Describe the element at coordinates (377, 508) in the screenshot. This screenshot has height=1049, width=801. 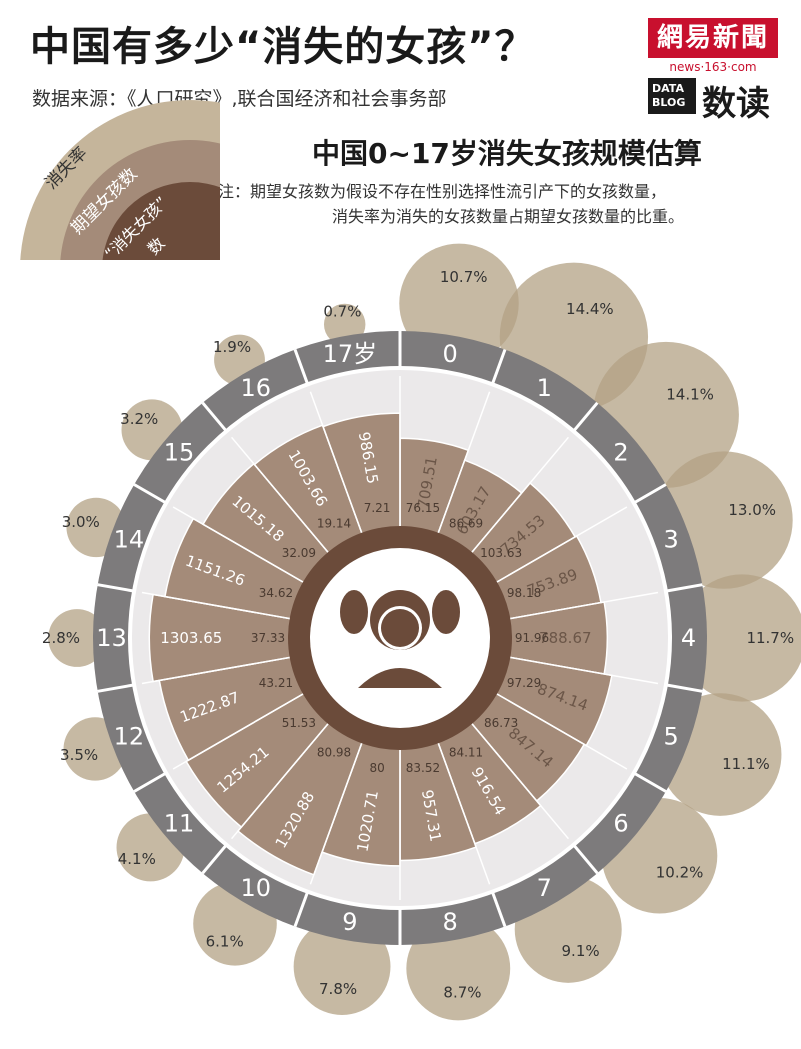
I see `missing-label: 7.21` at that location.